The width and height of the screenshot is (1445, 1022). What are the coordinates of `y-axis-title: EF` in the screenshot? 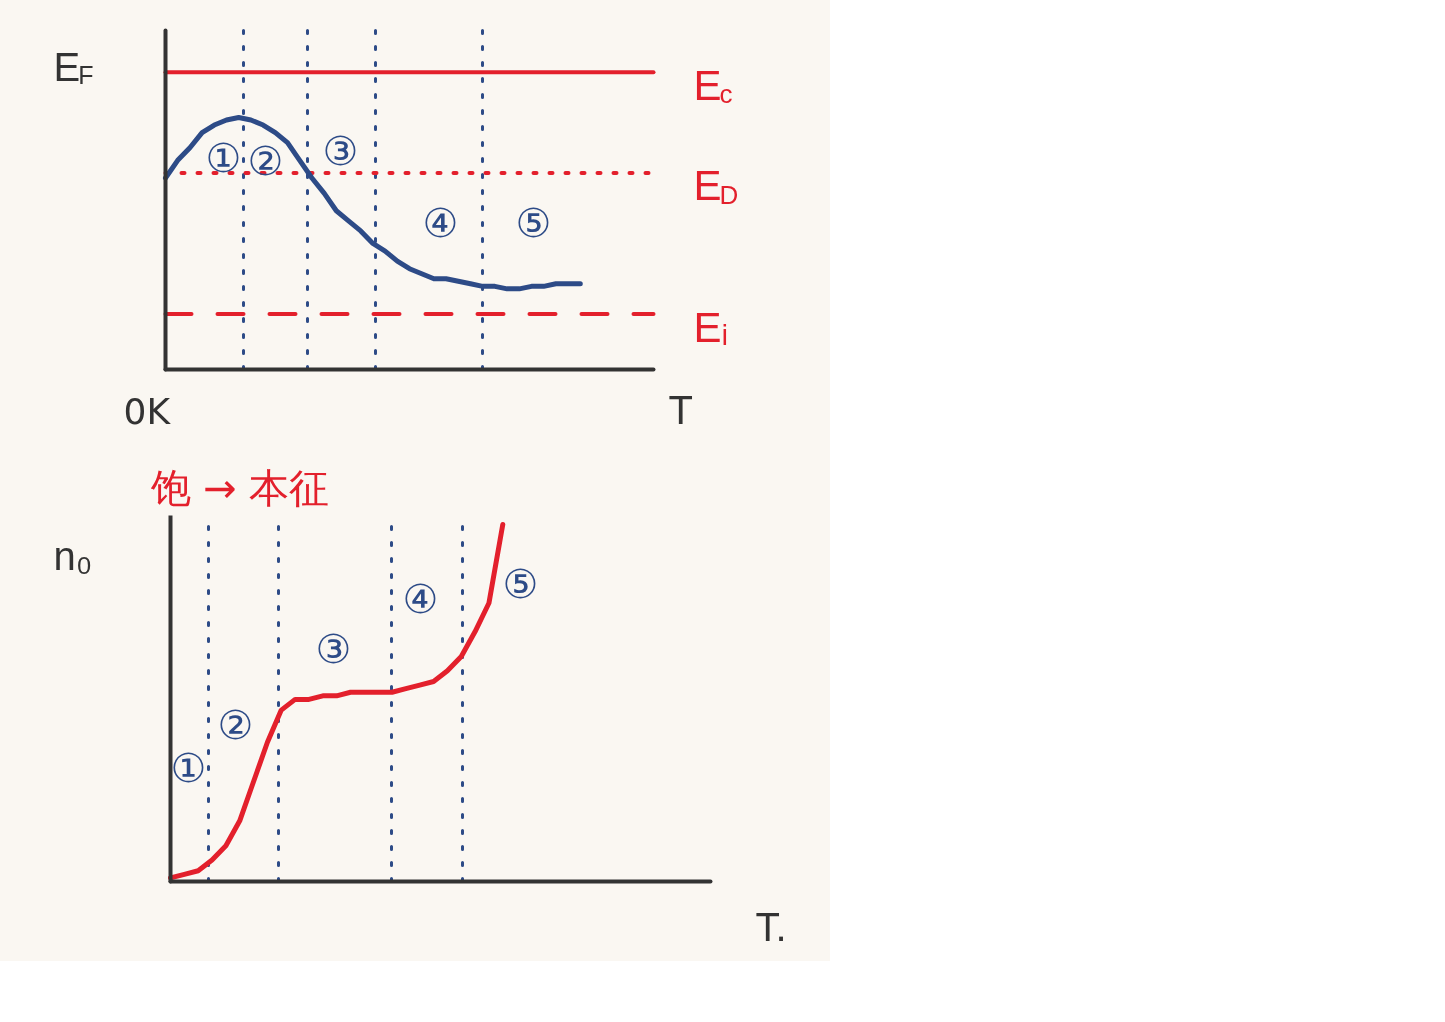 It's located at (73, 67).